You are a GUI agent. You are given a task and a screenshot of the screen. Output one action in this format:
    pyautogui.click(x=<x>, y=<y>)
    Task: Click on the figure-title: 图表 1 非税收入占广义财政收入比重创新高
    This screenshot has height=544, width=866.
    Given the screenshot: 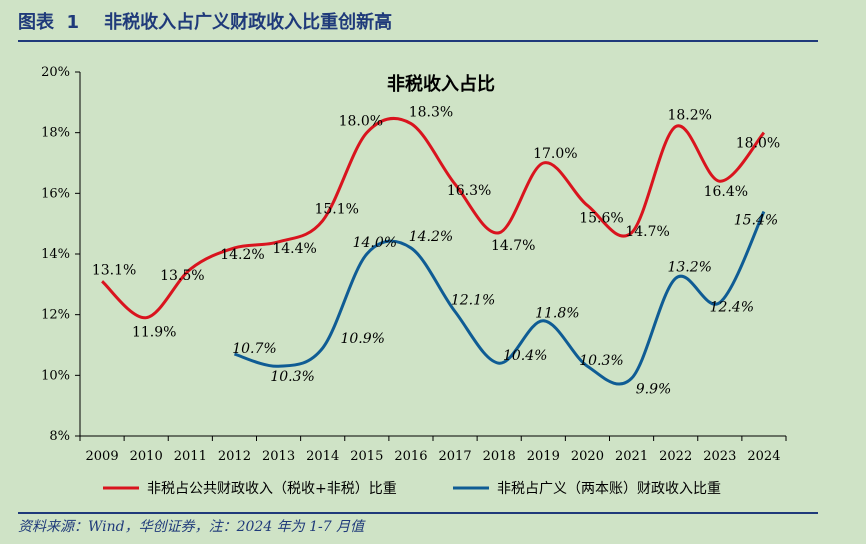 What is the action you would take?
    pyautogui.click(x=205, y=22)
    